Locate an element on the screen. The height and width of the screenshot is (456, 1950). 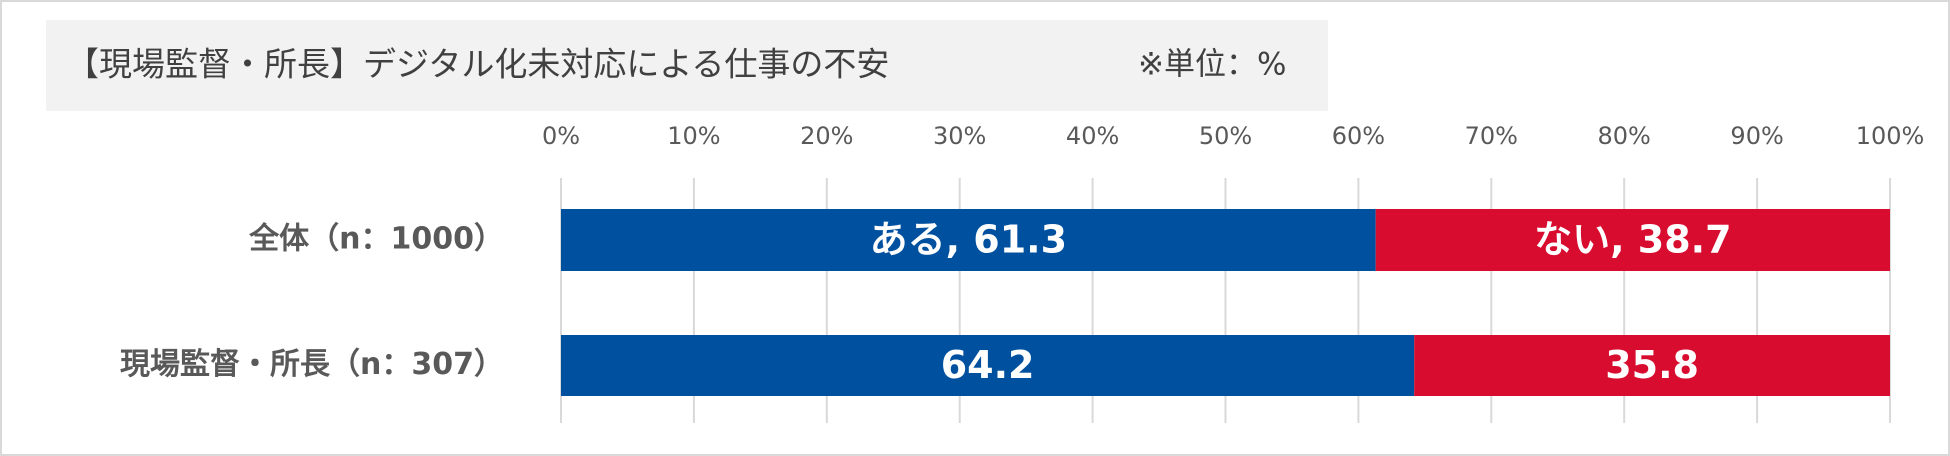
chart-subtitle: ※単位：% is located at coordinates (1212, 65).